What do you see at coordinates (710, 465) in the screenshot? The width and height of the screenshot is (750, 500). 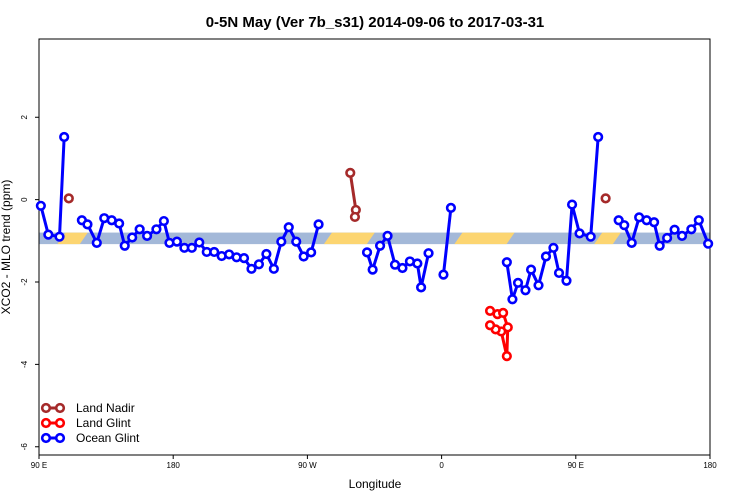 I see `x-tick-label-5: 180` at bounding box center [710, 465].